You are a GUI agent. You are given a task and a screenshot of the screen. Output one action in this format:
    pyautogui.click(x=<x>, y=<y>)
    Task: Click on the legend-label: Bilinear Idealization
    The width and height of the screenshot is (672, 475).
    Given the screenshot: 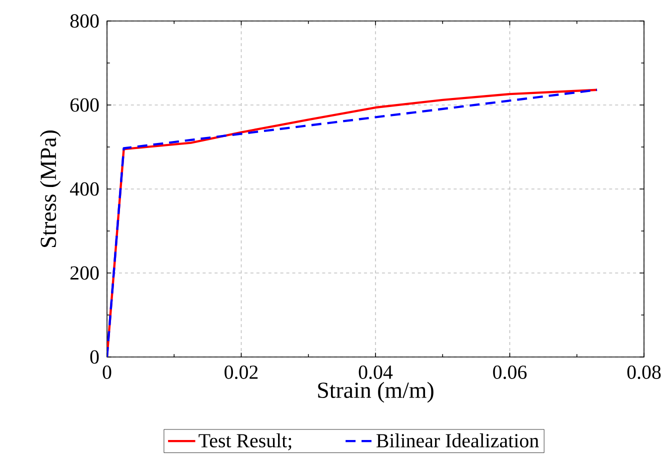 What is the action you would take?
    pyautogui.click(x=457, y=440)
    